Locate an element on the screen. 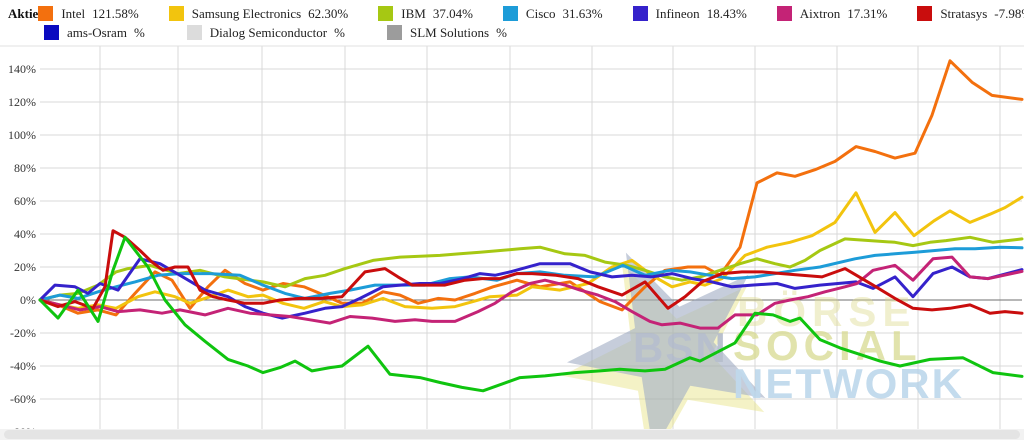 Image resolution: width=1024 pixels, height=440 pixels. y-axis-tick-label: -60% is located at coordinates (23, 399).